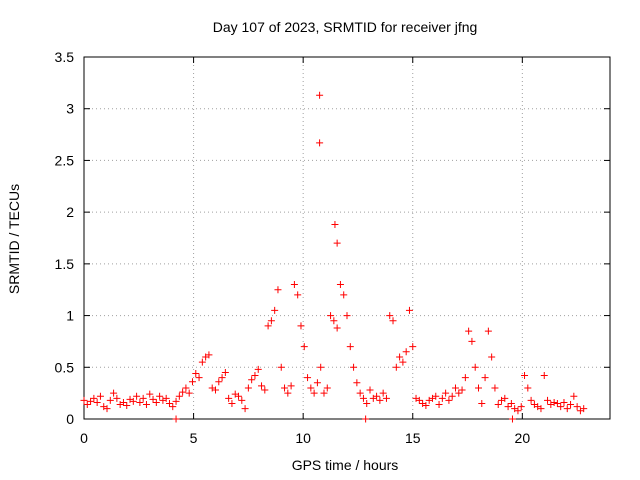 This screenshot has height=480, width=640. I want to click on x-axis-label: GPS time / hours, so click(345, 465).